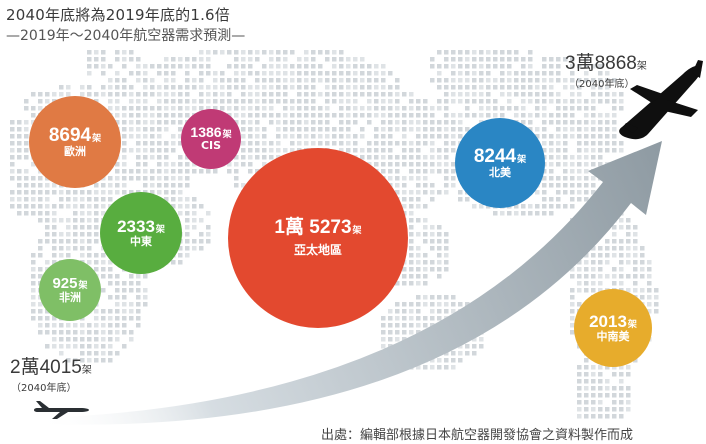 This screenshot has width=706, height=444. Describe the element at coordinates (318, 238) in the screenshot. I see `region-bubble-asia-pacific: 1萬 5273架 亞太地區` at that location.